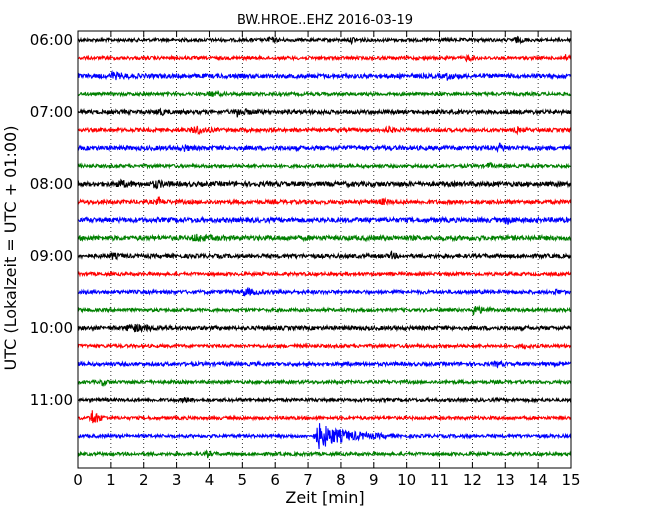  Describe the element at coordinates (374, 480) in the screenshot. I see `x-tick-label: 9` at that location.